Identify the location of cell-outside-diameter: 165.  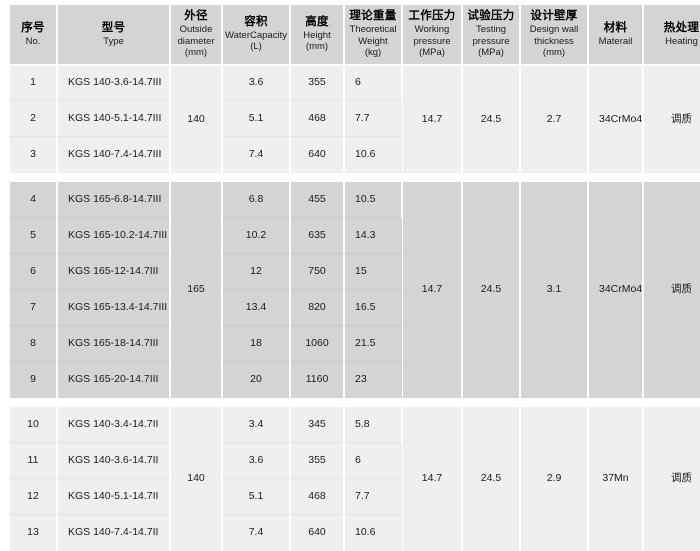
(196, 289).